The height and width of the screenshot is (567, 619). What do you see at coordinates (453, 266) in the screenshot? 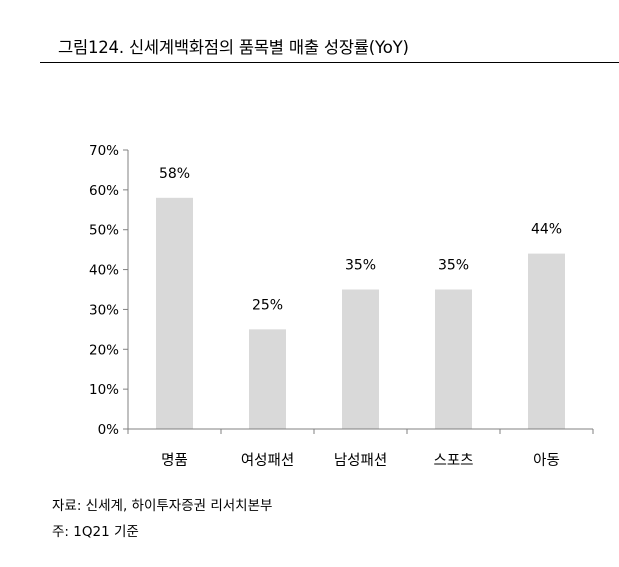
I see `data-label-4: 35%` at bounding box center [453, 266].